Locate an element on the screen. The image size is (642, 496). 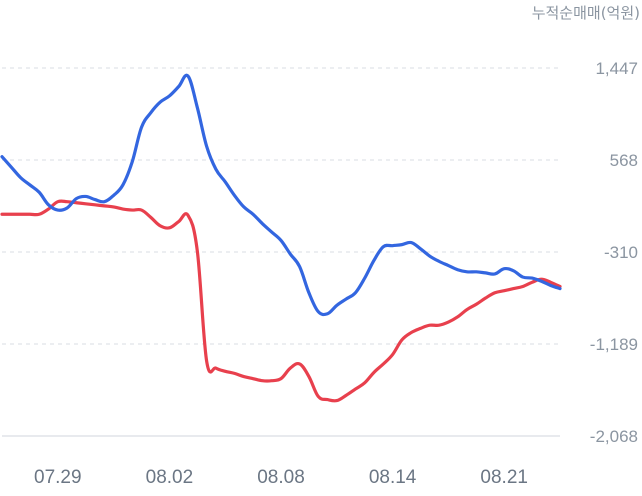
y-tick-label: 568 is located at coordinates (624, 160).